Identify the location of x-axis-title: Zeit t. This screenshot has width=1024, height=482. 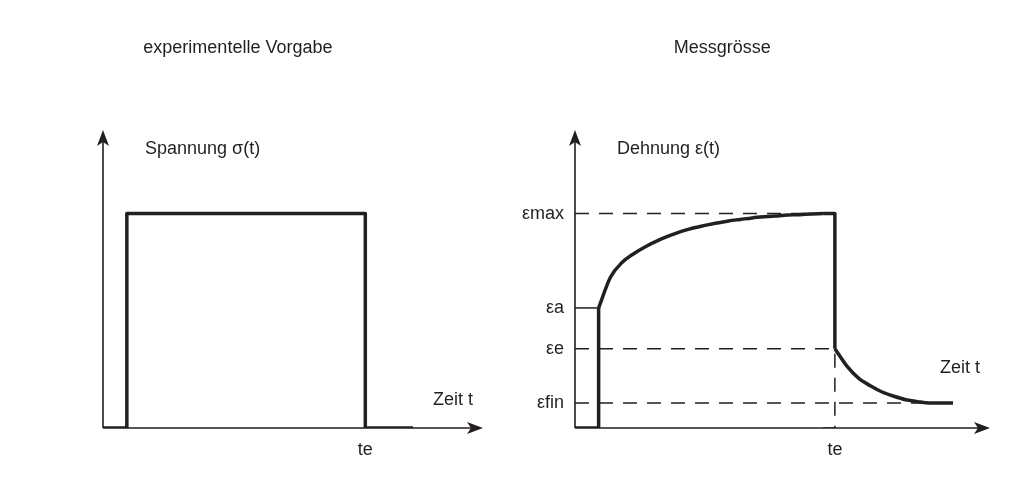
(452, 398).